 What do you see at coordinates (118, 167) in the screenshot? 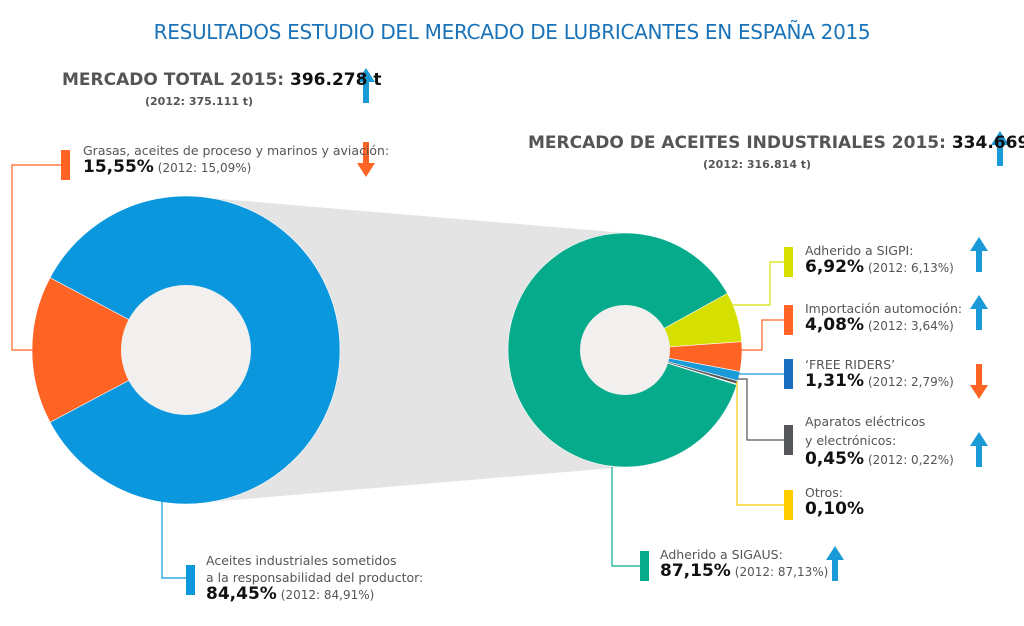
I see `slice-value: 15,55%` at bounding box center [118, 167].